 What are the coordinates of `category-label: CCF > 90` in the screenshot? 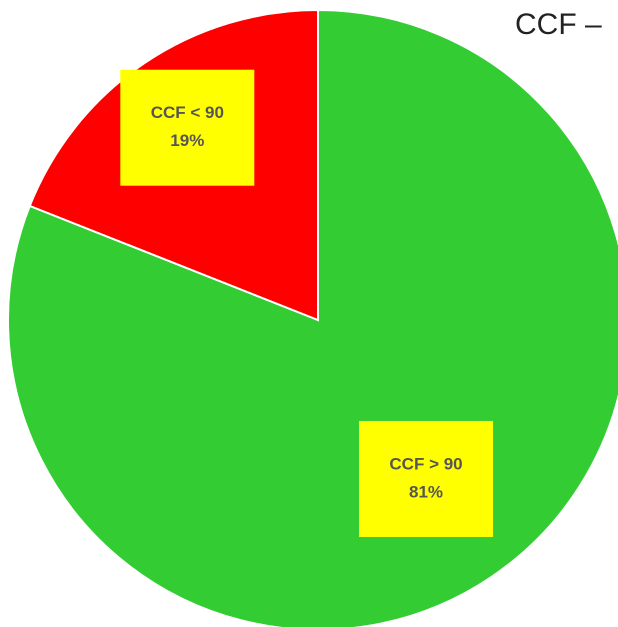 It's located at (425, 463).